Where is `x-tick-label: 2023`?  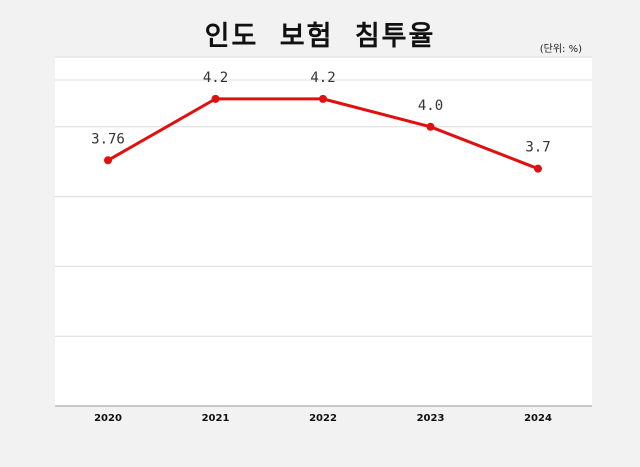 x-tick-label: 2023 is located at coordinates (431, 418).